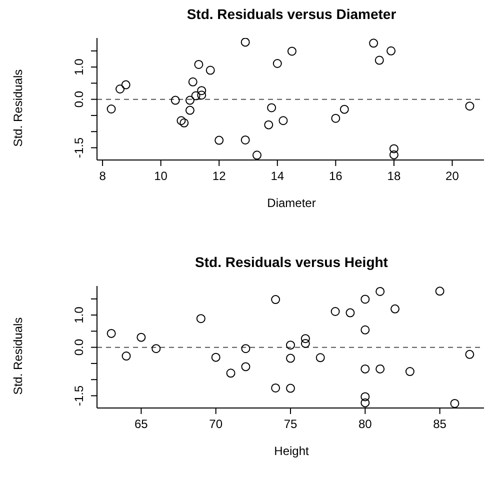 The image size is (486, 497). I want to click on x-tick-label: 80, so click(365, 424).